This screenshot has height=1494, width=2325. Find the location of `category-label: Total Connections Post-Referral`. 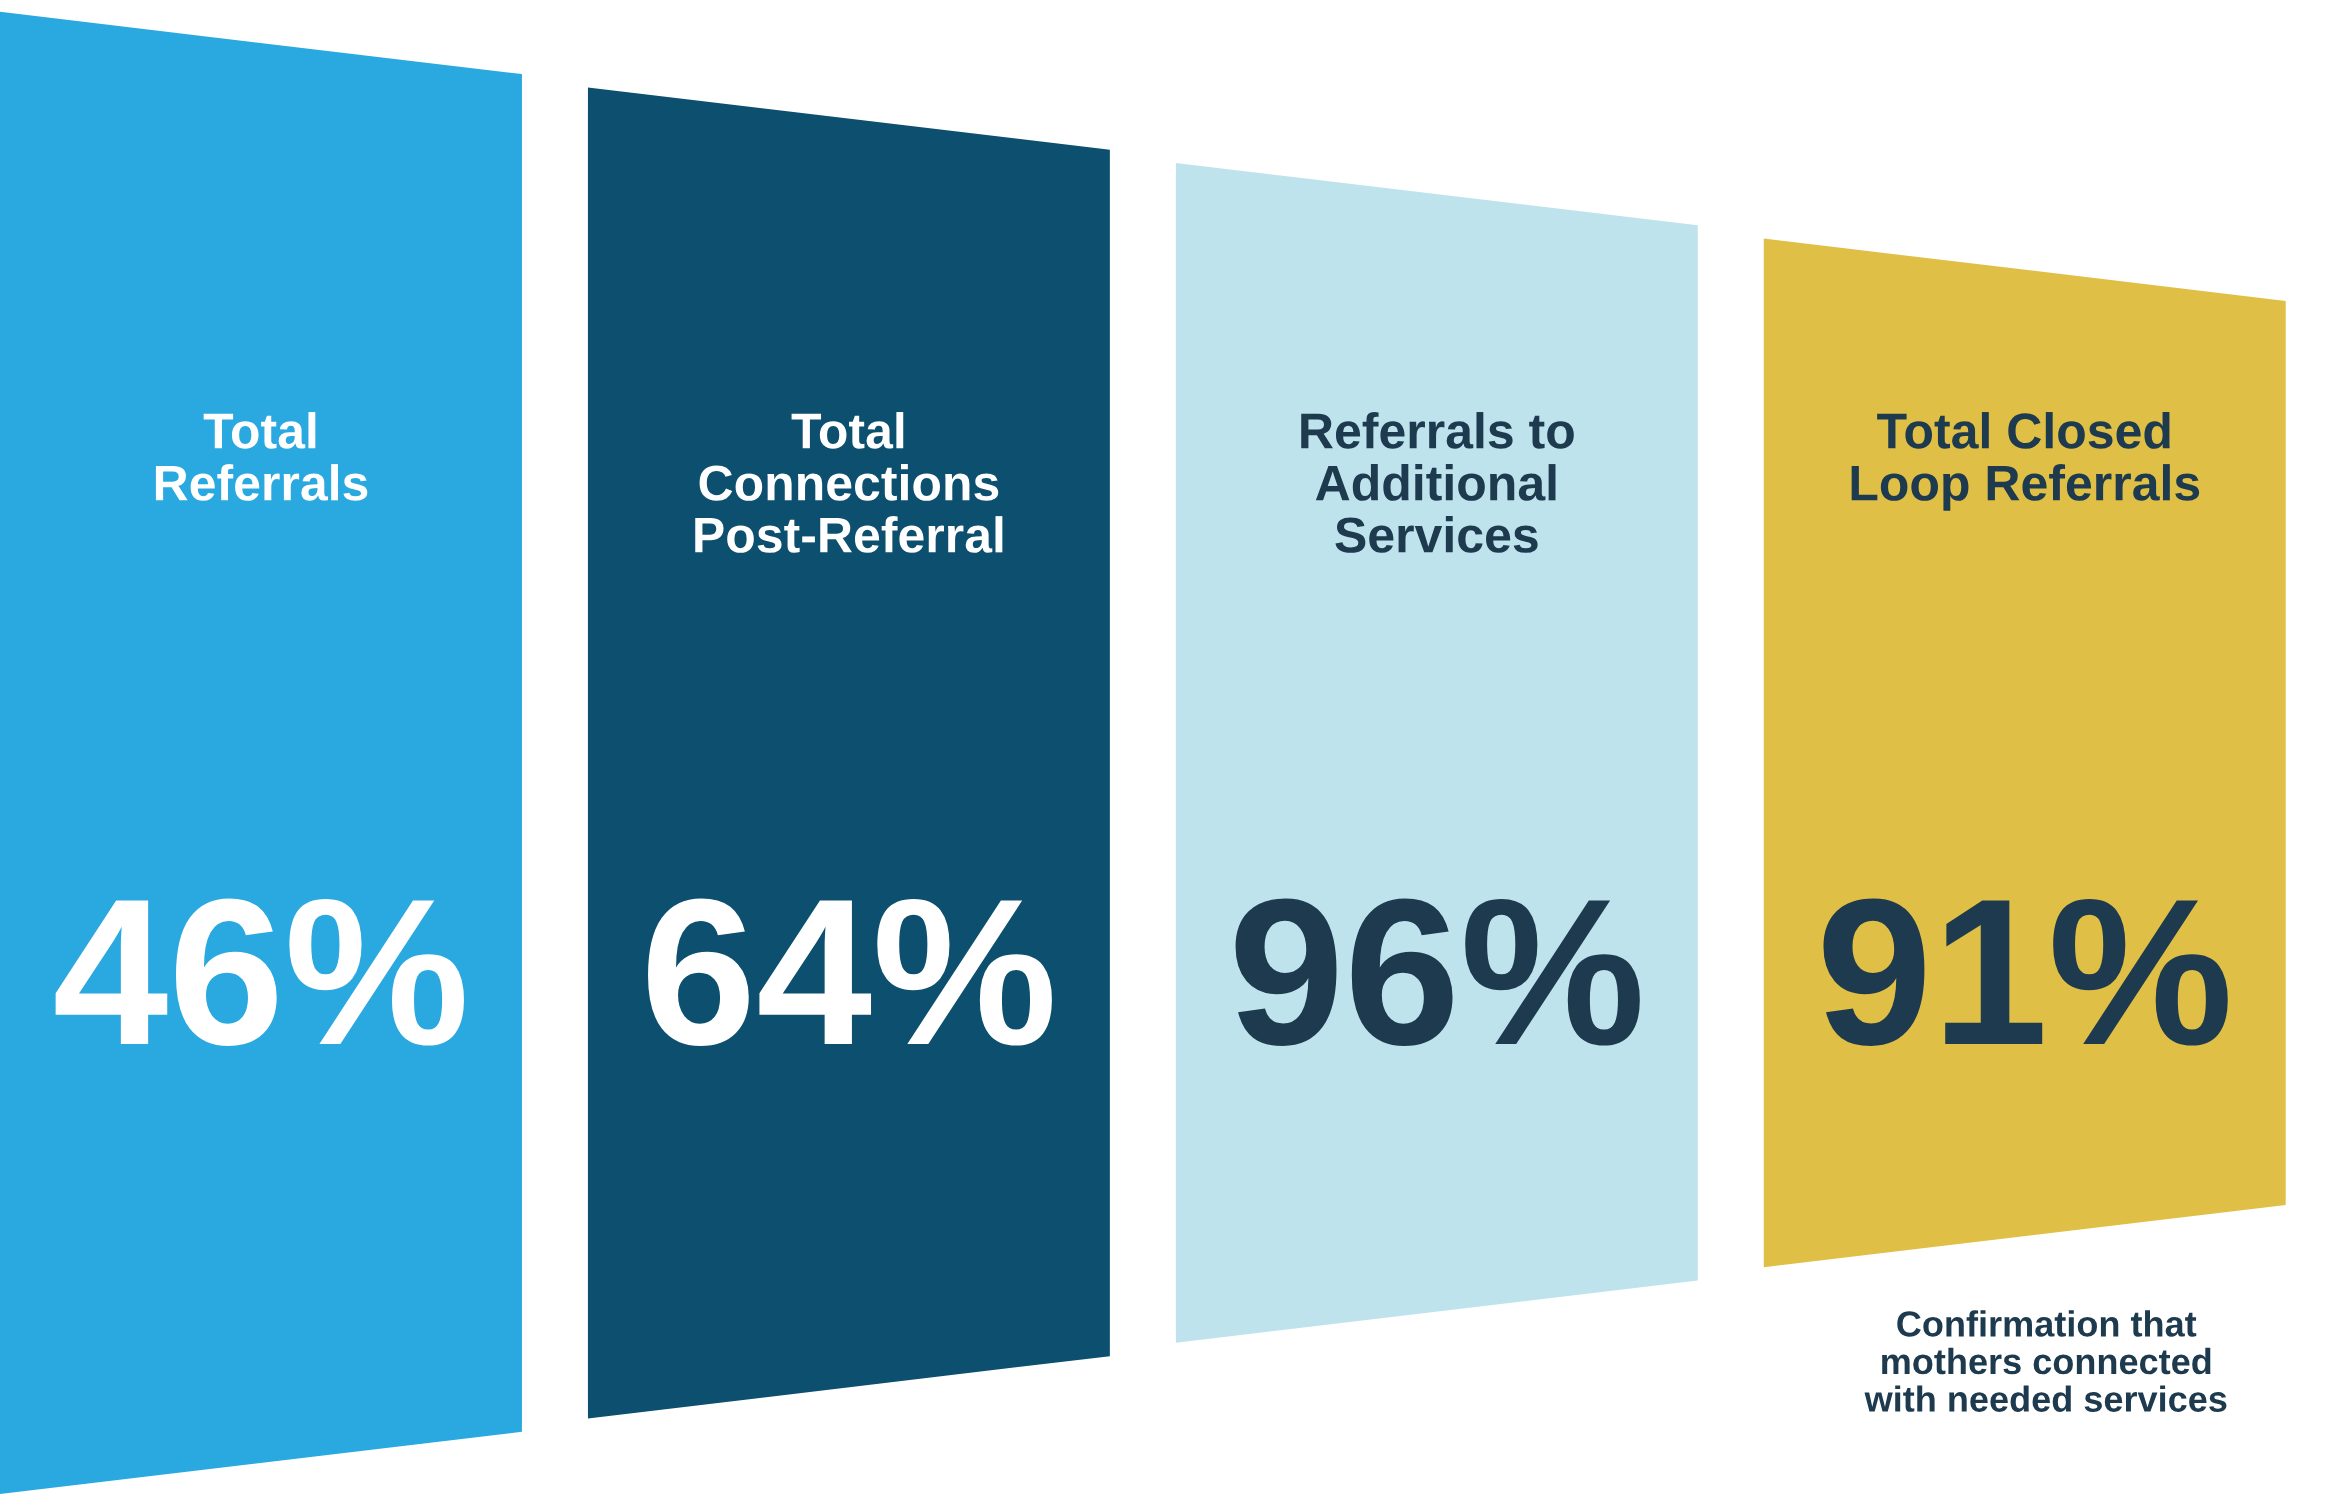

category-label: Total Connections Post-Referral is located at coordinates (849, 482).